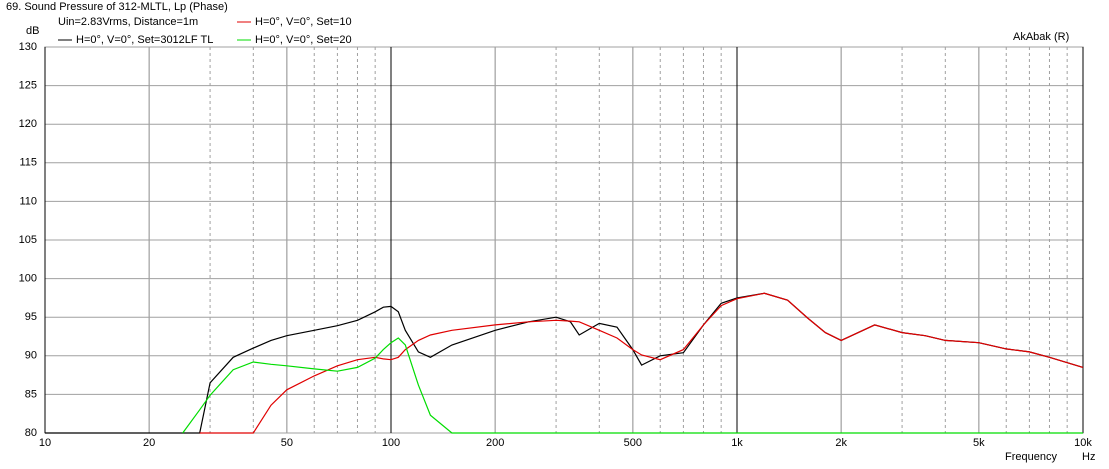  Describe the element at coordinates (287, 443) in the screenshot. I see `x-tick-label: 50` at that location.